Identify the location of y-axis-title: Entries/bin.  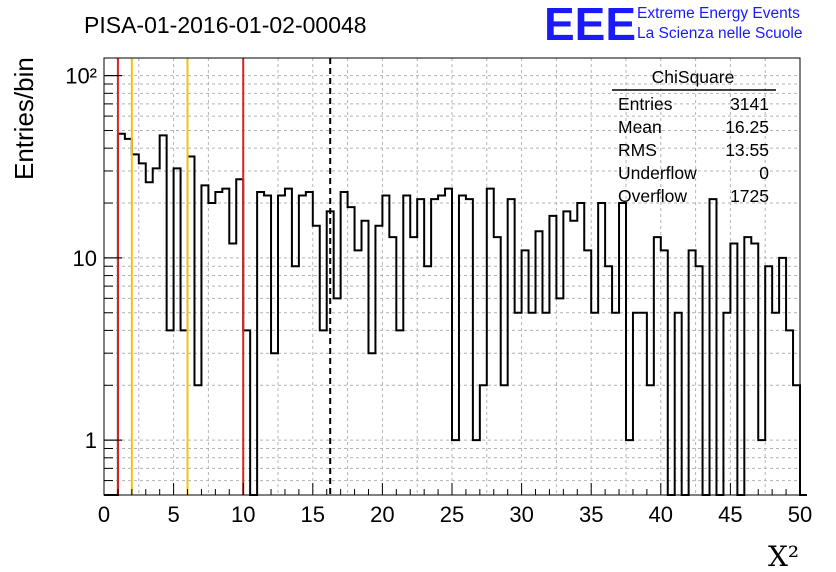
(24, 118).